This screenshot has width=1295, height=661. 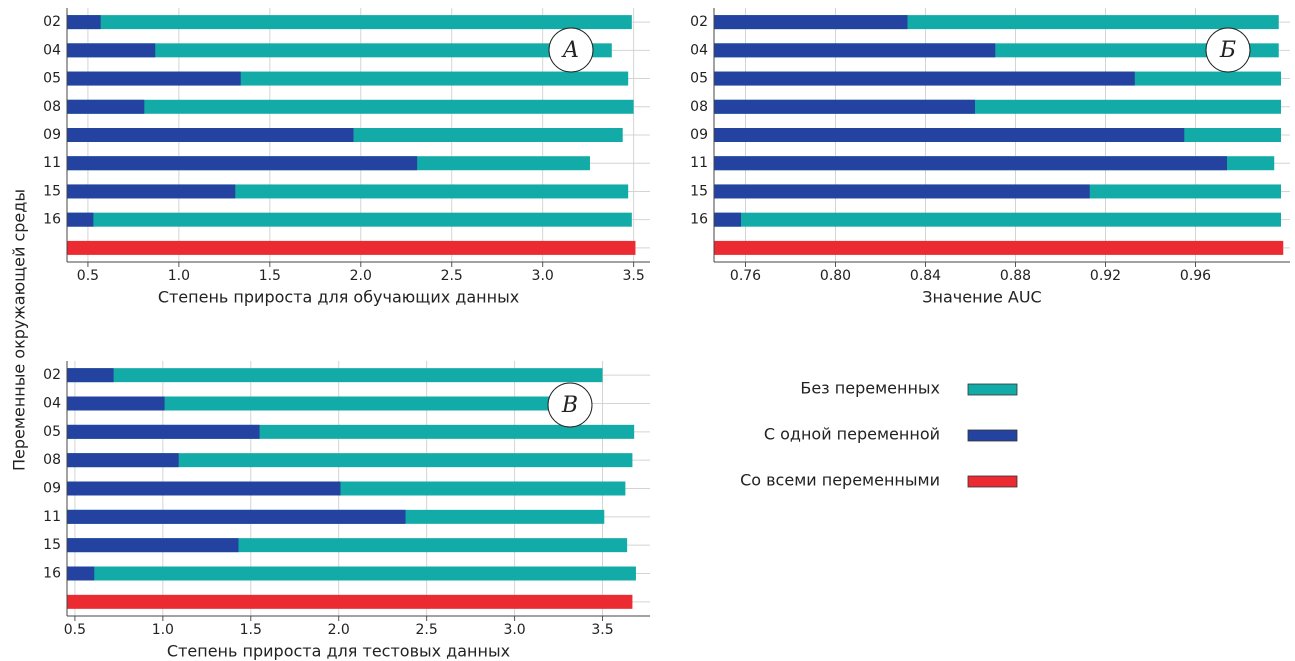 I want to click on panel-label: Б, so click(x=1227, y=50).